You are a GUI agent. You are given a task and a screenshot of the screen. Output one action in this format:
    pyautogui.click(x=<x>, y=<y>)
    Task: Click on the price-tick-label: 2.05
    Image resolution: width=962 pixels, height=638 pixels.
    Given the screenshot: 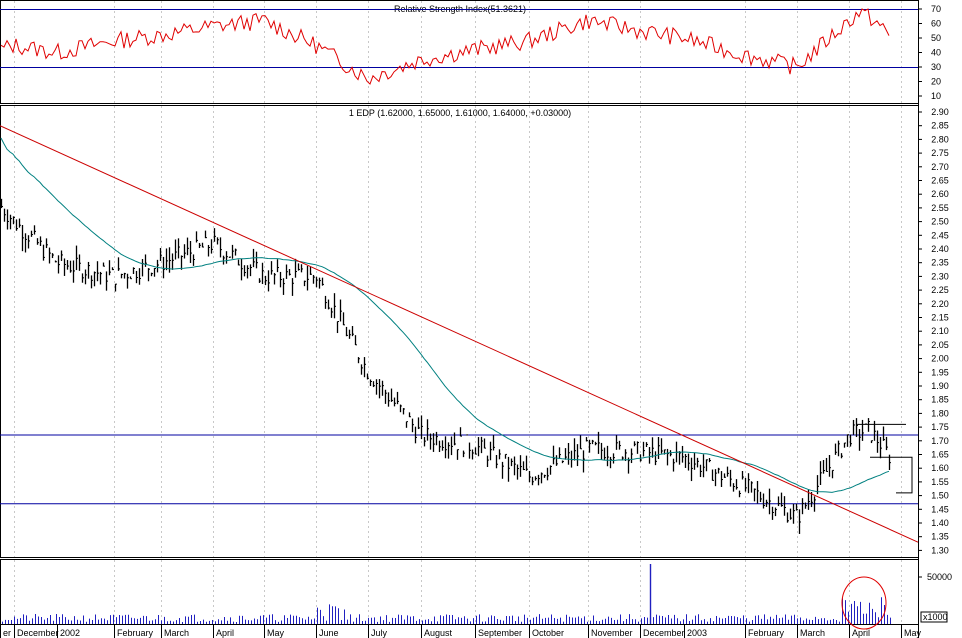 What is the action you would take?
    pyautogui.click(x=940, y=345)
    